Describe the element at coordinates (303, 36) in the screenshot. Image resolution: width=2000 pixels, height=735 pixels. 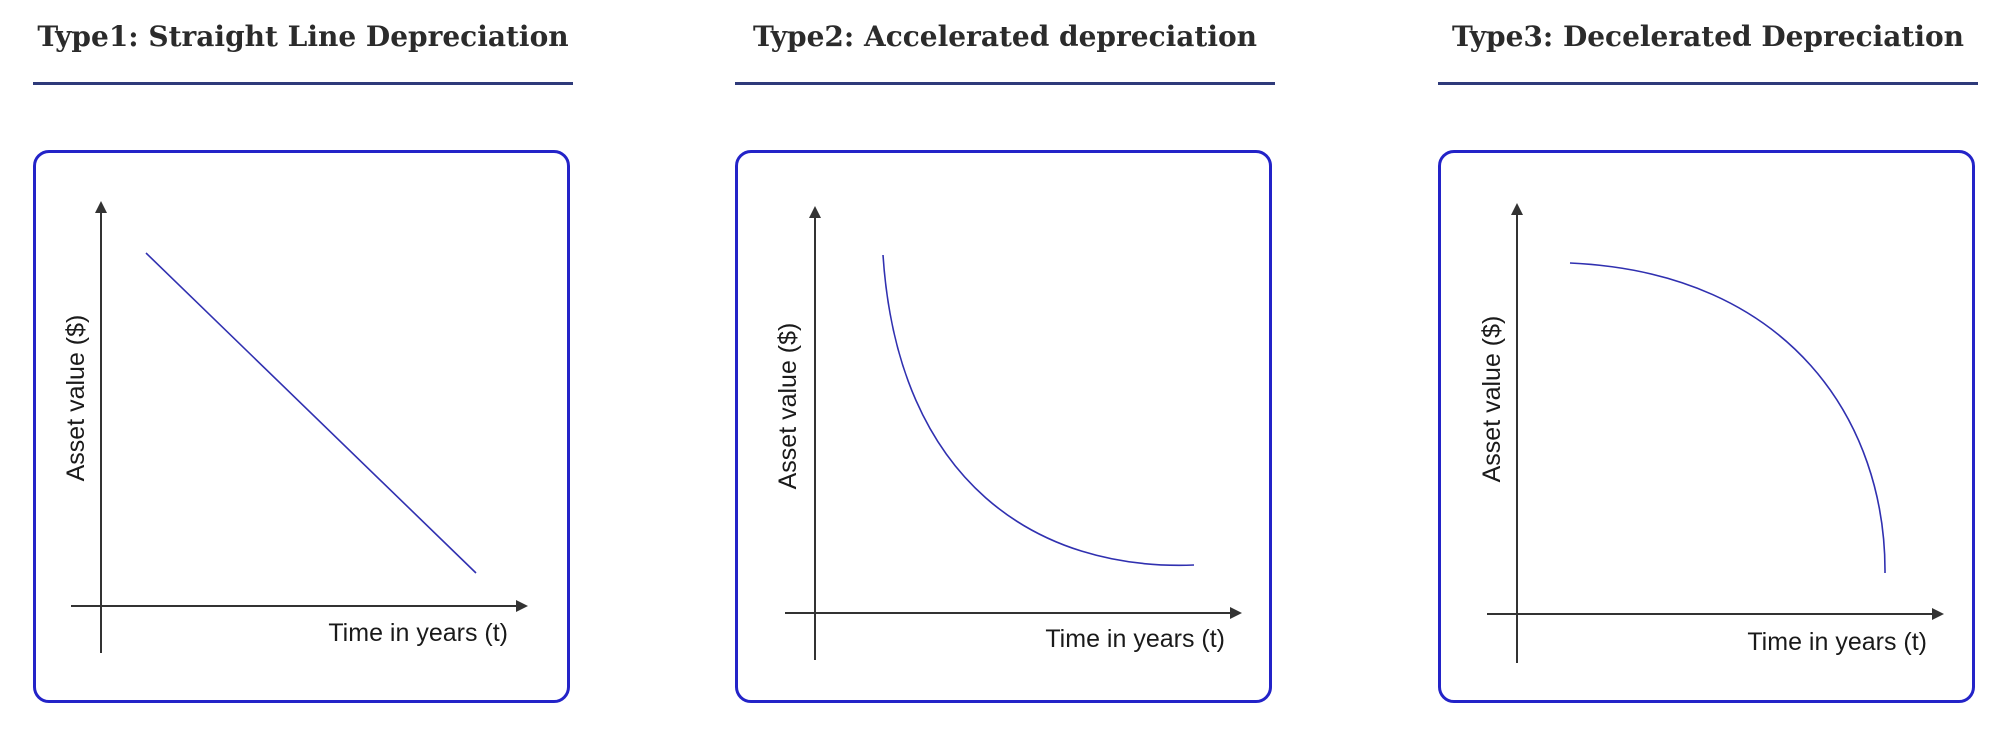
I see `panel-title: Type1: Straight Line Depreciation` at that location.